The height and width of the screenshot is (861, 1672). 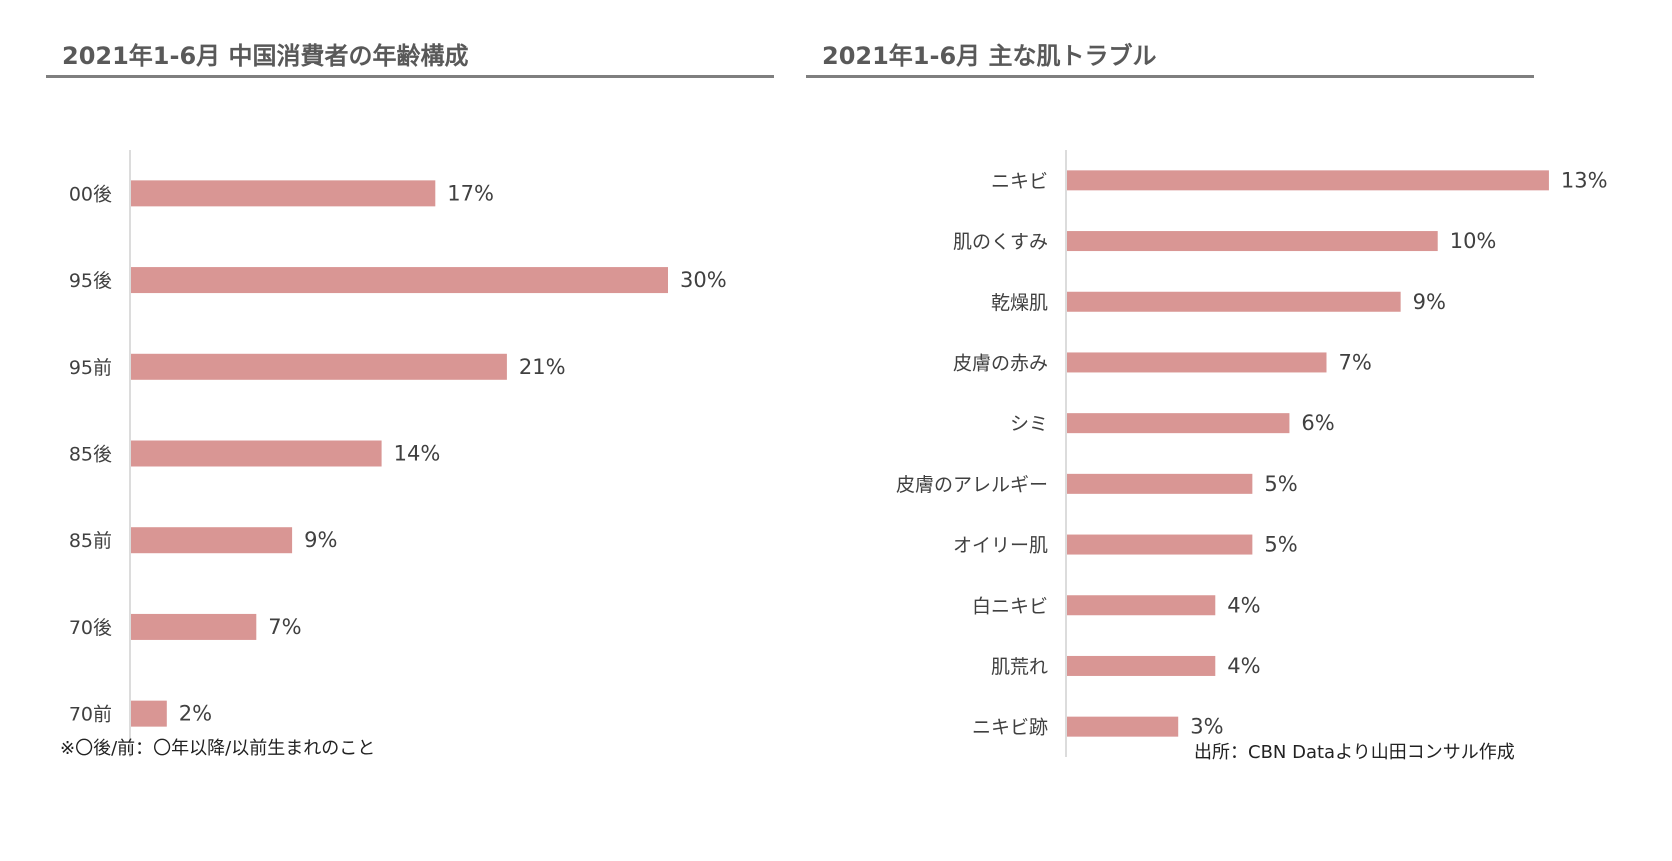 What do you see at coordinates (1317, 423) in the screenshot?
I see `skin-value-label: 6%` at bounding box center [1317, 423].